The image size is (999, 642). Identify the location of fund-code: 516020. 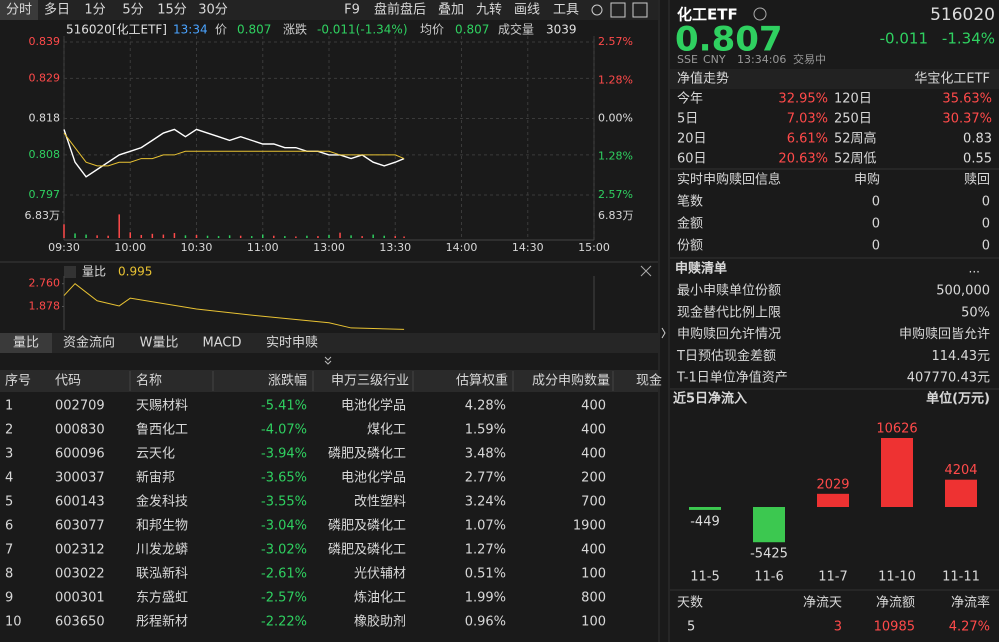
(962, 15).